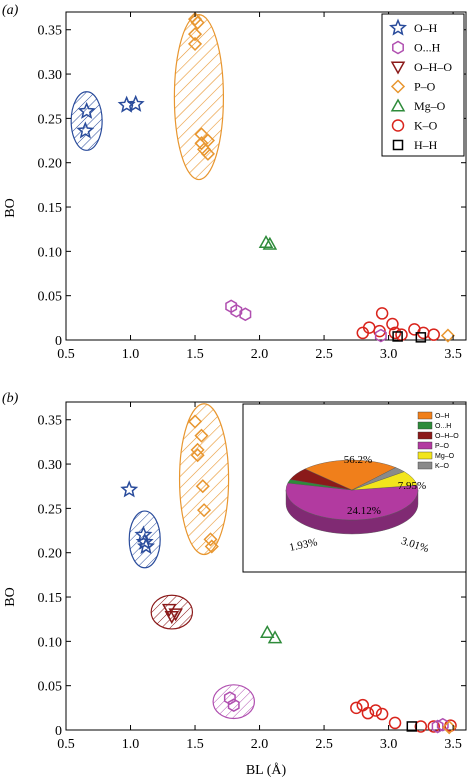 Image resolution: width=474 pixels, height=782 pixels. Describe the element at coordinates (10, 596) in the screenshot. I see `y-axis-title-b: BO` at that location.